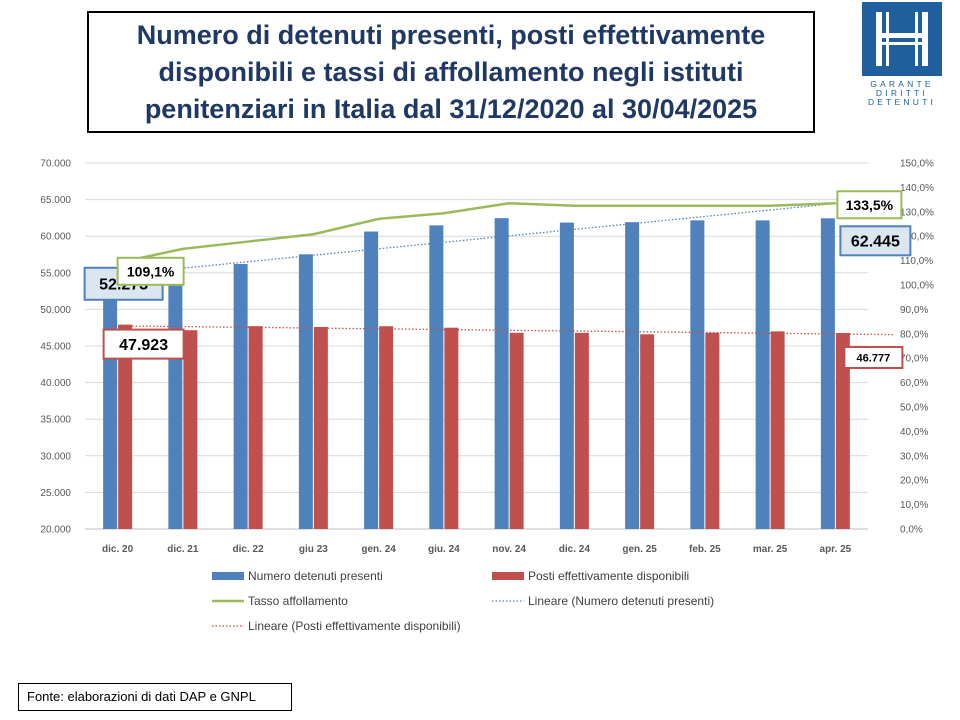  Describe the element at coordinates (55, 383) in the screenshot. I see `y-left-tick-label: 40.000` at that location.